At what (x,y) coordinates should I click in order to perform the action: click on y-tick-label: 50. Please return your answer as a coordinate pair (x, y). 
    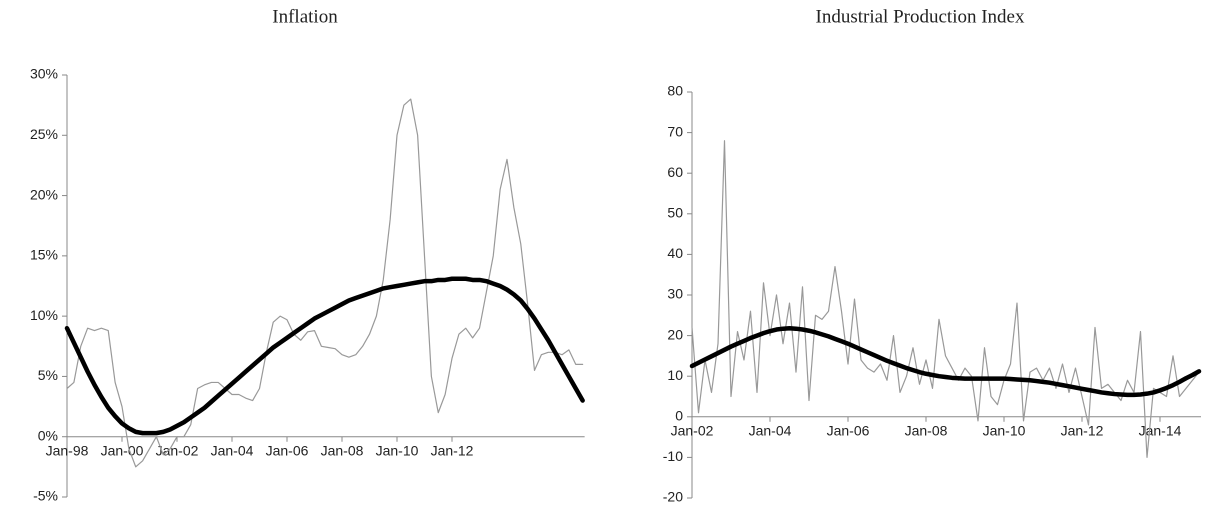
    Looking at the image, I should click on (675, 213).